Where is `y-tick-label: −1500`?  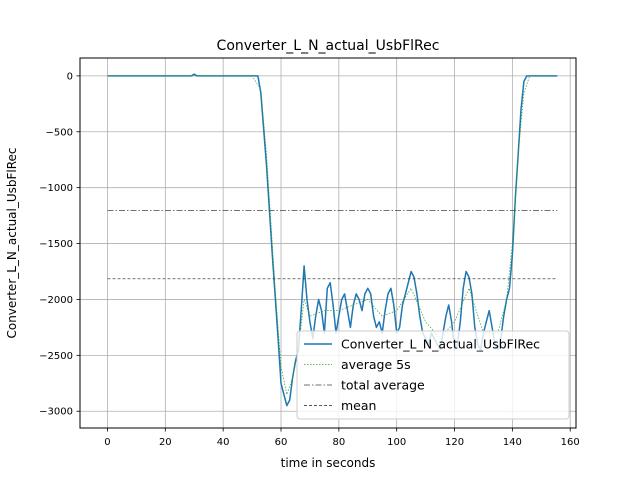
y-tick-label: −1500 is located at coordinates (56, 244).